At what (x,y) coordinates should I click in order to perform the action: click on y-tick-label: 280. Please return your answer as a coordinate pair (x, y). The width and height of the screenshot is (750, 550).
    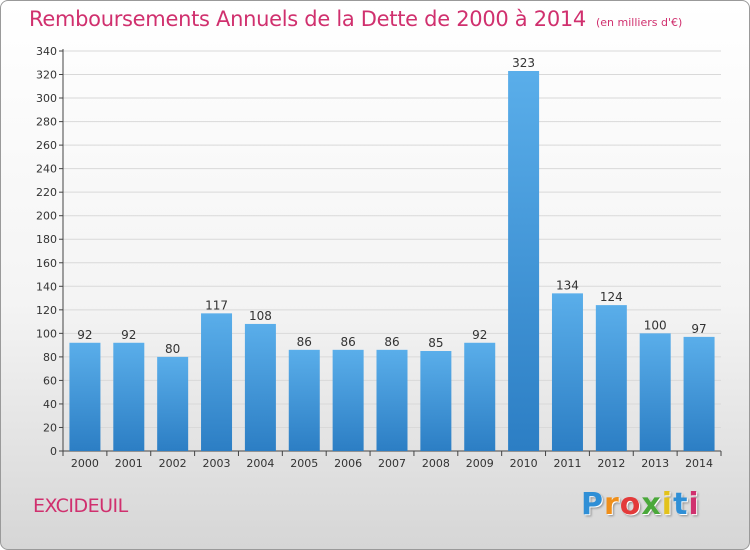
    Looking at the image, I should click on (46, 122).